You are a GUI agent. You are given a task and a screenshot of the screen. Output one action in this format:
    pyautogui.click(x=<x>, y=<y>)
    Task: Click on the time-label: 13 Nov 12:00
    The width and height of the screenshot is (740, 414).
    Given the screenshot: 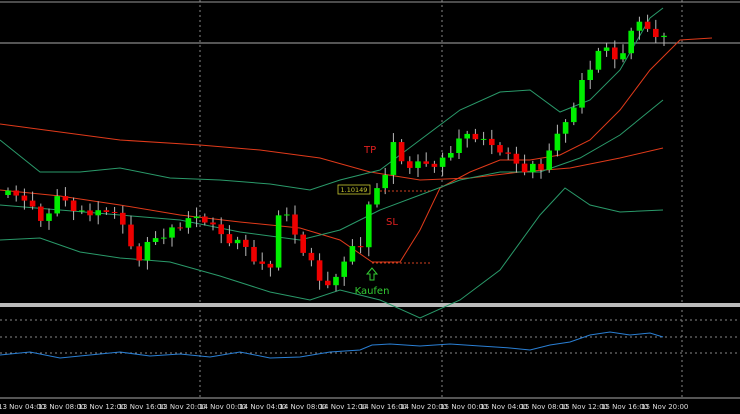 What is the action you would take?
    pyautogui.click(x=101, y=407)
    